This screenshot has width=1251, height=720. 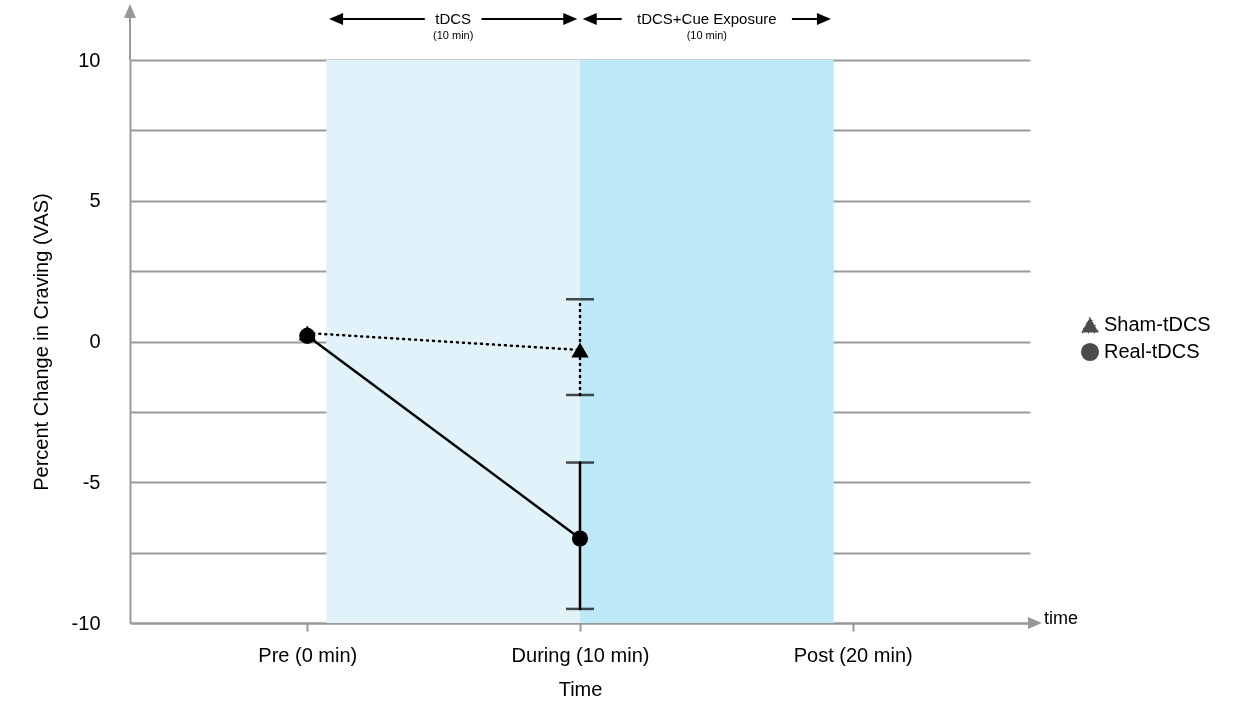 What do you see at coordinates (40, 342) in the screenshot?
I see `y-axis-title: Percent Change in Craving (VAS)` at bounding box center [40, 342].